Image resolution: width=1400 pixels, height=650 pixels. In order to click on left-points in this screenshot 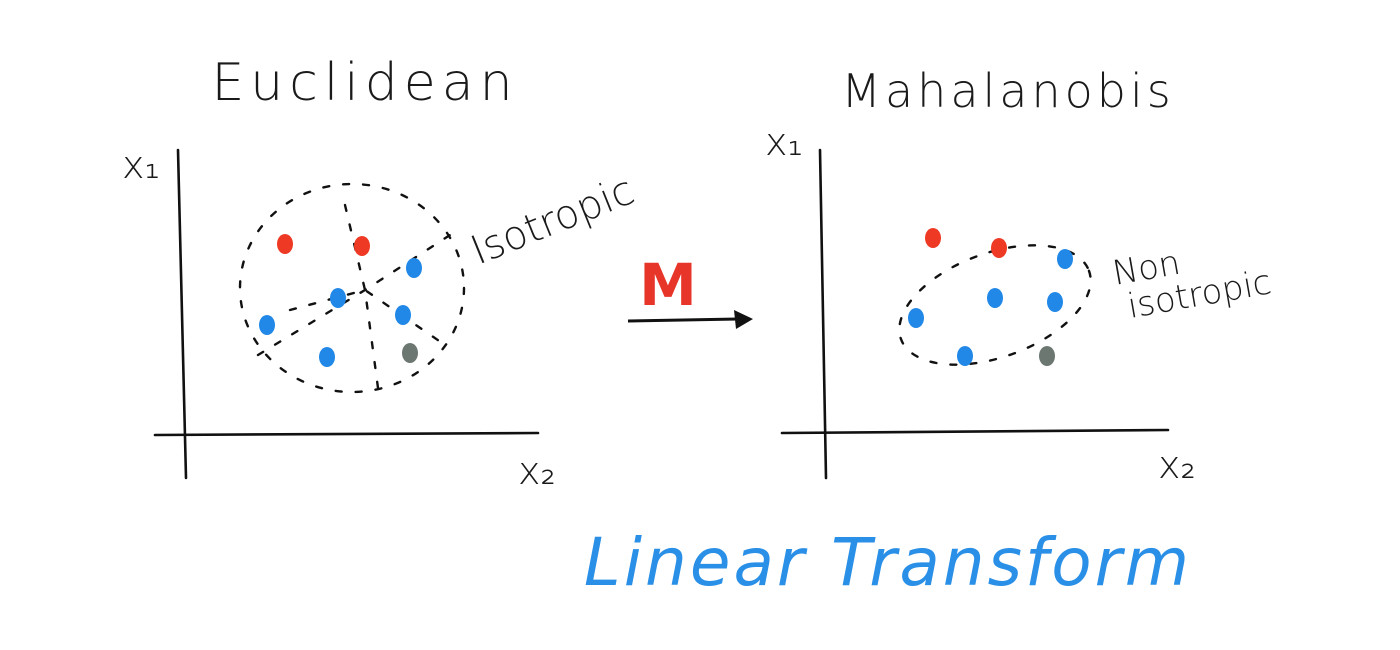, I will do `click(340, 300)`.